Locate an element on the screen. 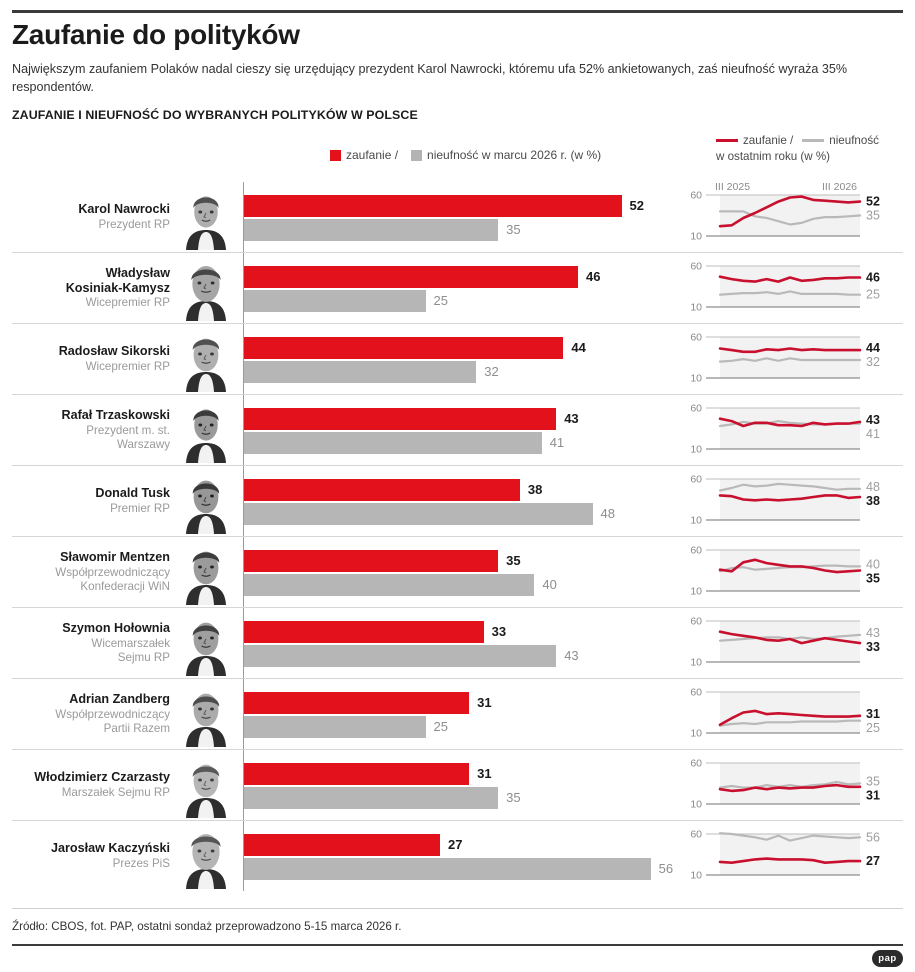 The height and width of the screenshot is (972, 915). spark-legend-distrust-label: nieufność is located at coordinates (854, 140).